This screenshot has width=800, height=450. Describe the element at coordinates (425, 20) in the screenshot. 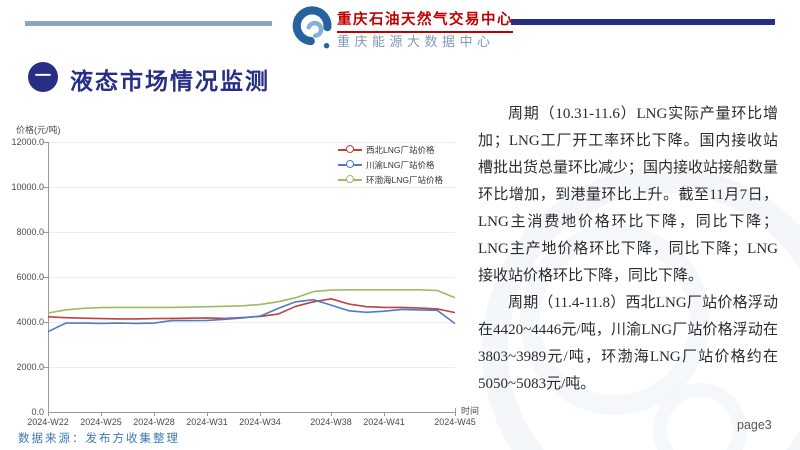

I see `org-name-primary: 重庆石油天然气交易中心` at that location.